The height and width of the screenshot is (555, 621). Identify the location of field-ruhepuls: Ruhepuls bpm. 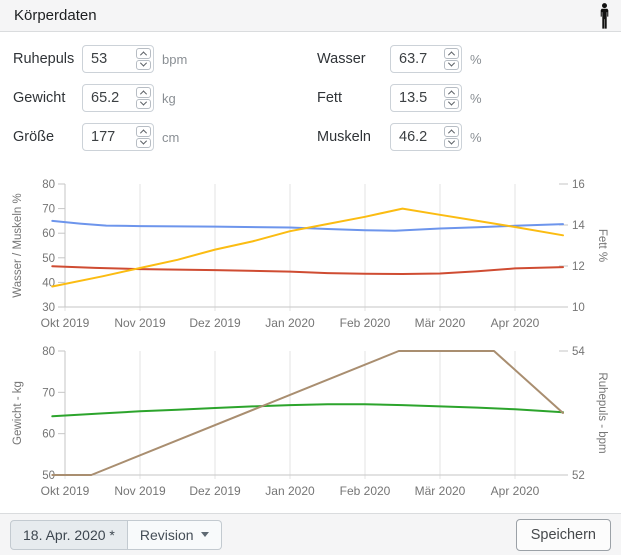
(100, 59).